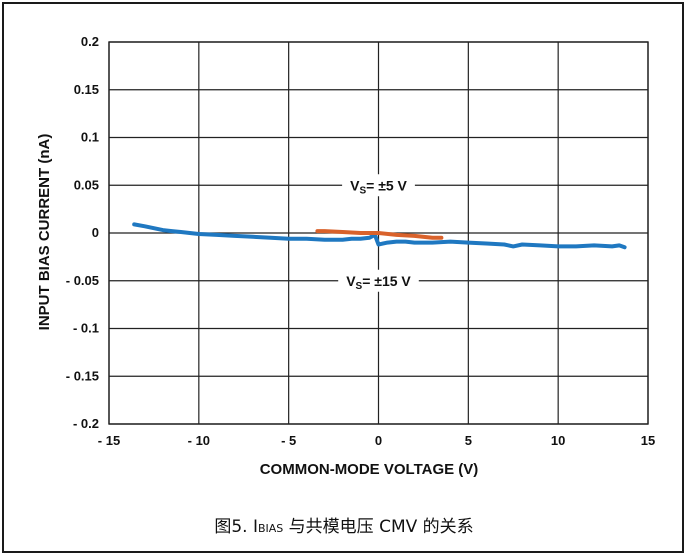  Describe the element at coordinates (86, 423) in the screenshot. I see `y-tick-label: - 0.2` at that location.